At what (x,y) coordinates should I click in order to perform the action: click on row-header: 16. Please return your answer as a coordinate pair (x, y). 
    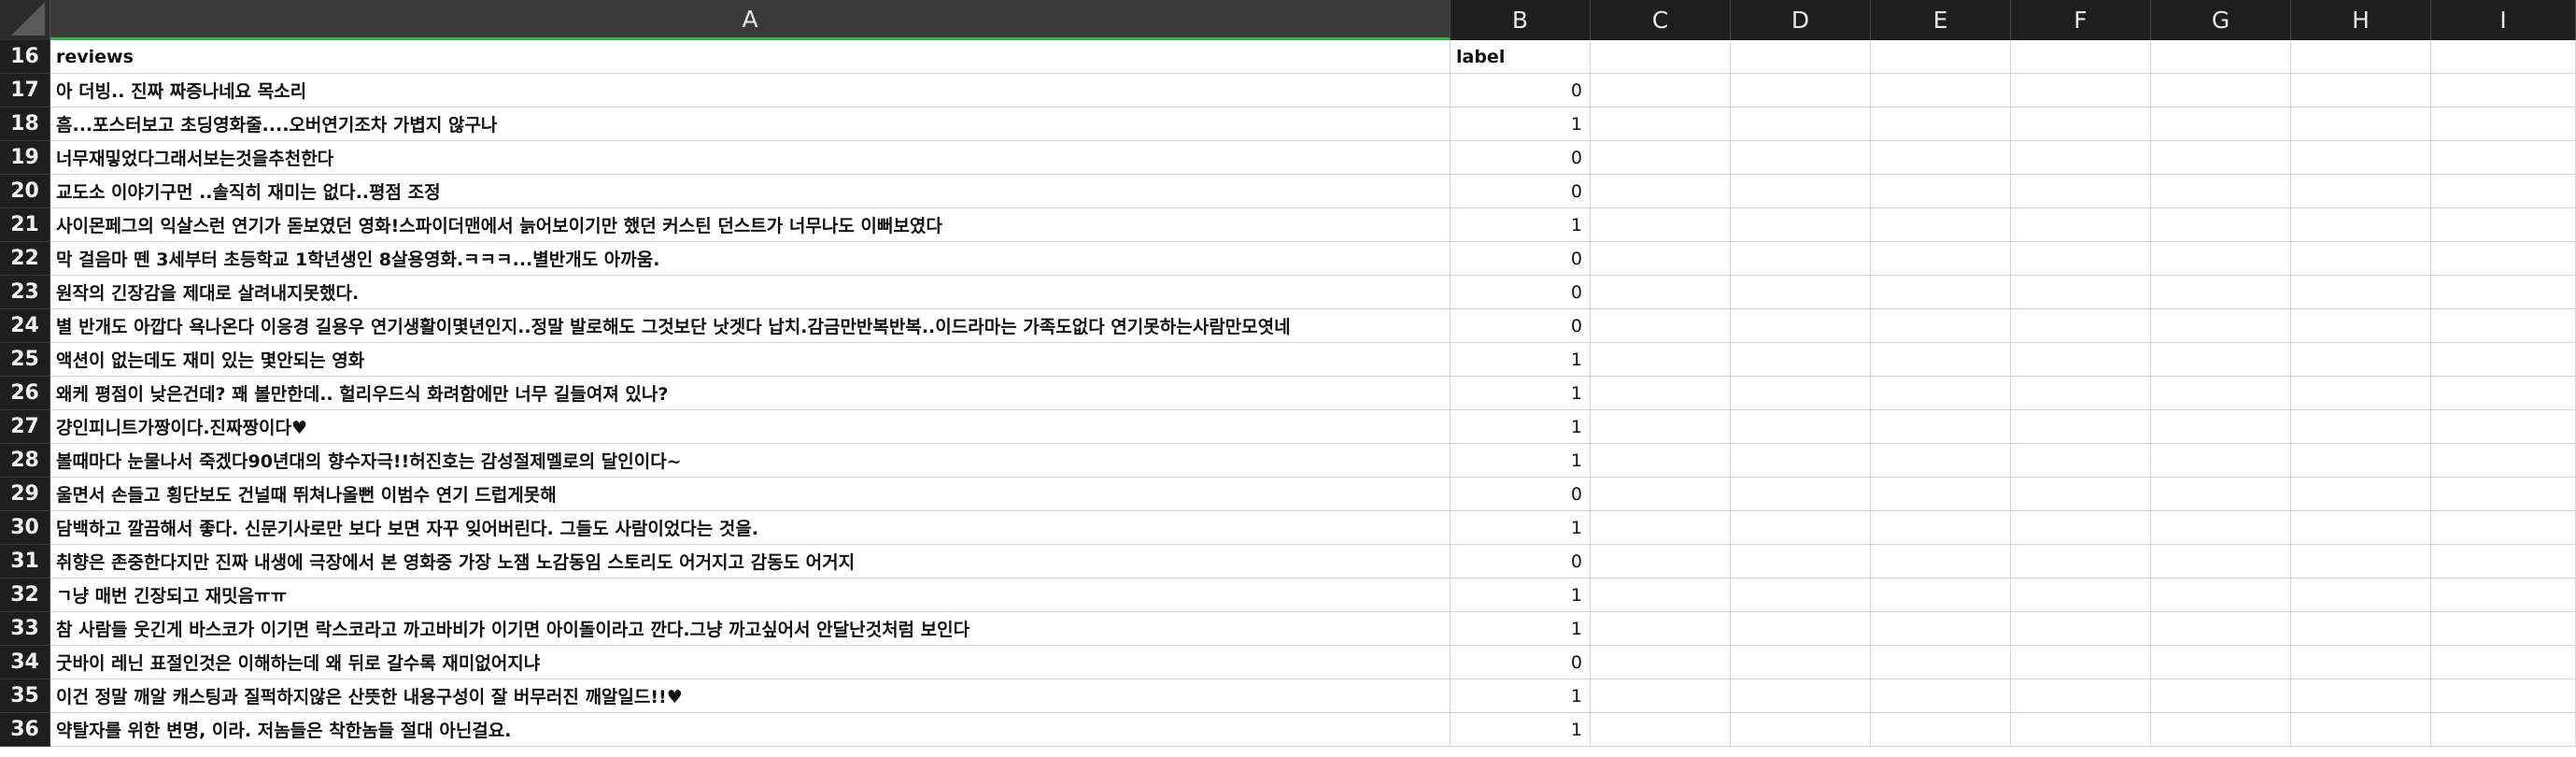
    Looking at the image, I should click on (25, 57).